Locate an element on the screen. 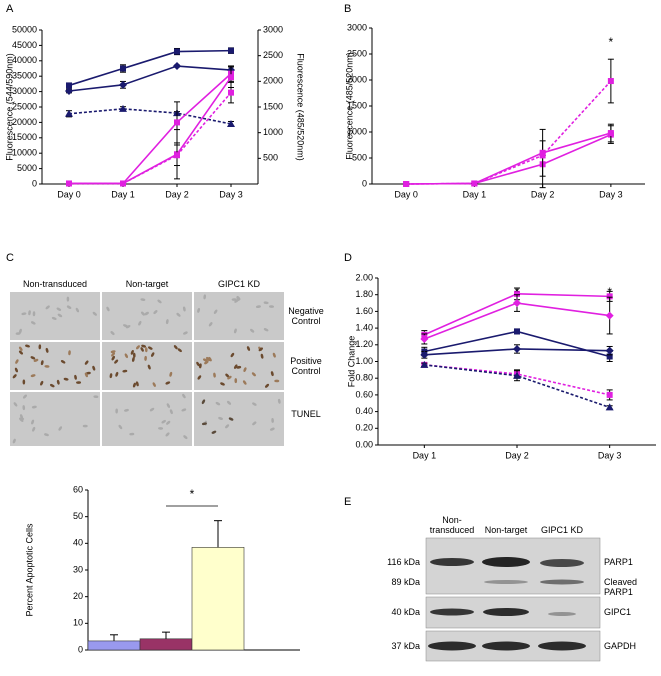 The height and width of the screenshot is (676, 661). y-tick-label: 1000 is located at coordinates (357, 131).